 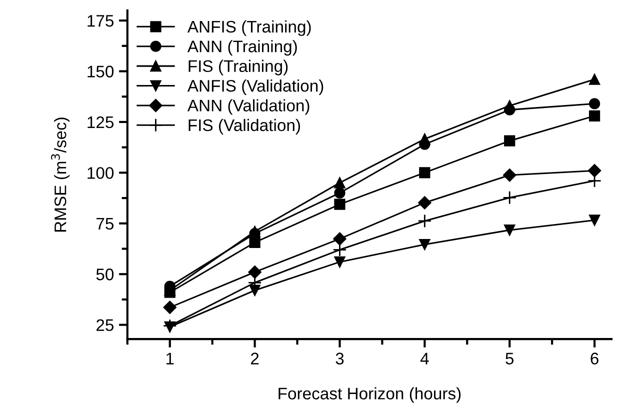 What do you see at coordinates (424, 358) in the screenshot?
I see `x-tick-label: 4` at bounding box center [424, 358].